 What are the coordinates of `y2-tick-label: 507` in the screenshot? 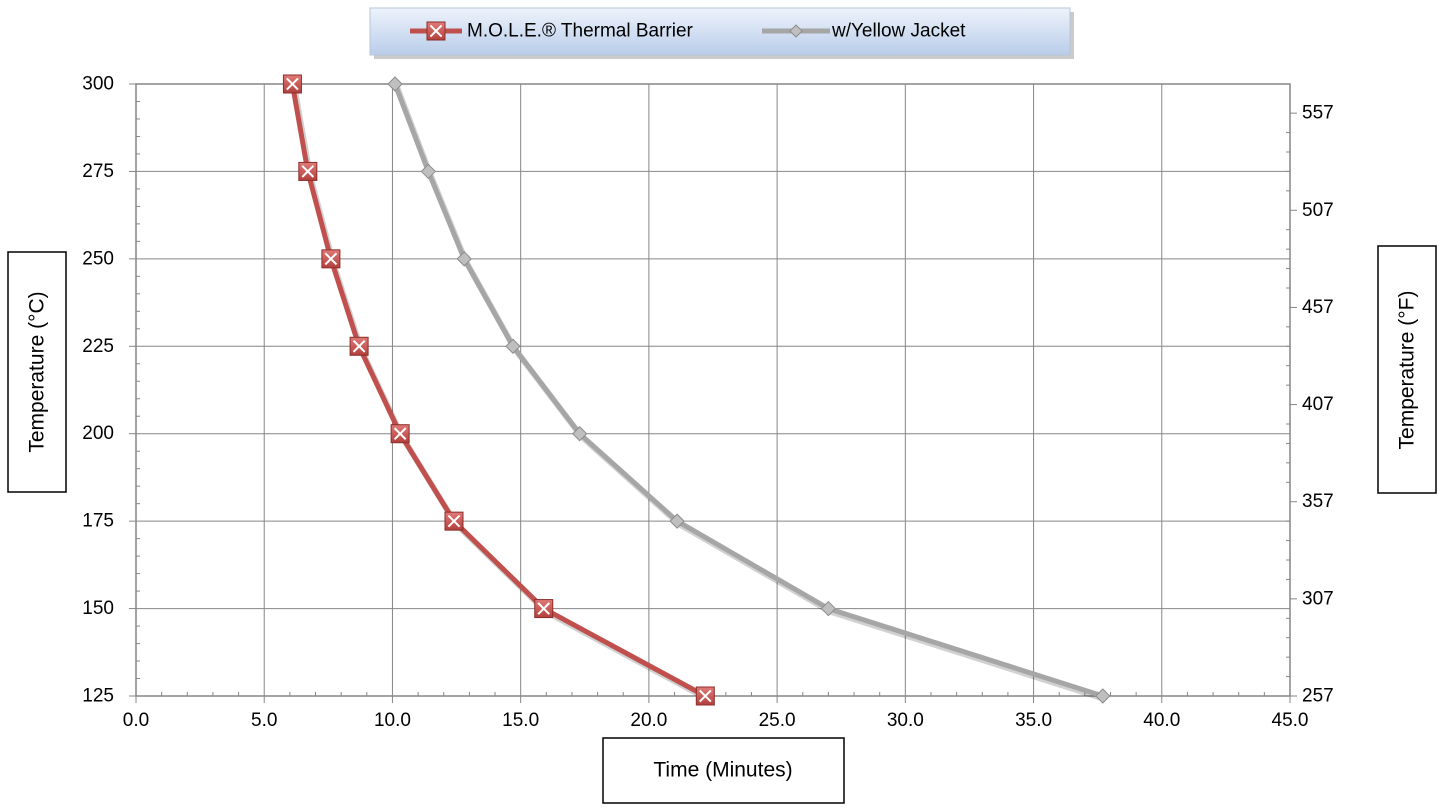 It's located at (1318, 210).